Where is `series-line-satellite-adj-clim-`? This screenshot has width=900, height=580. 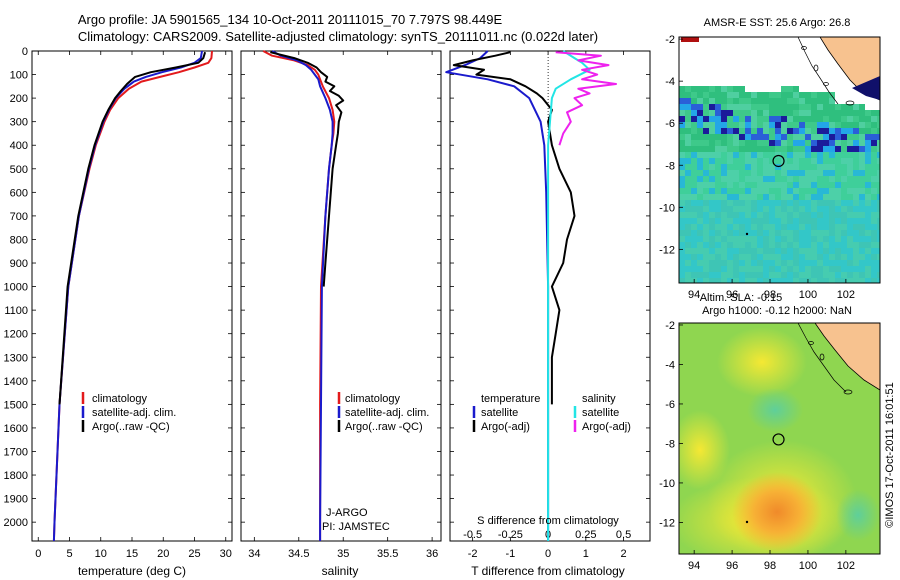
series-line-satellite-adj-clim- is located at coordinates (302, 295).